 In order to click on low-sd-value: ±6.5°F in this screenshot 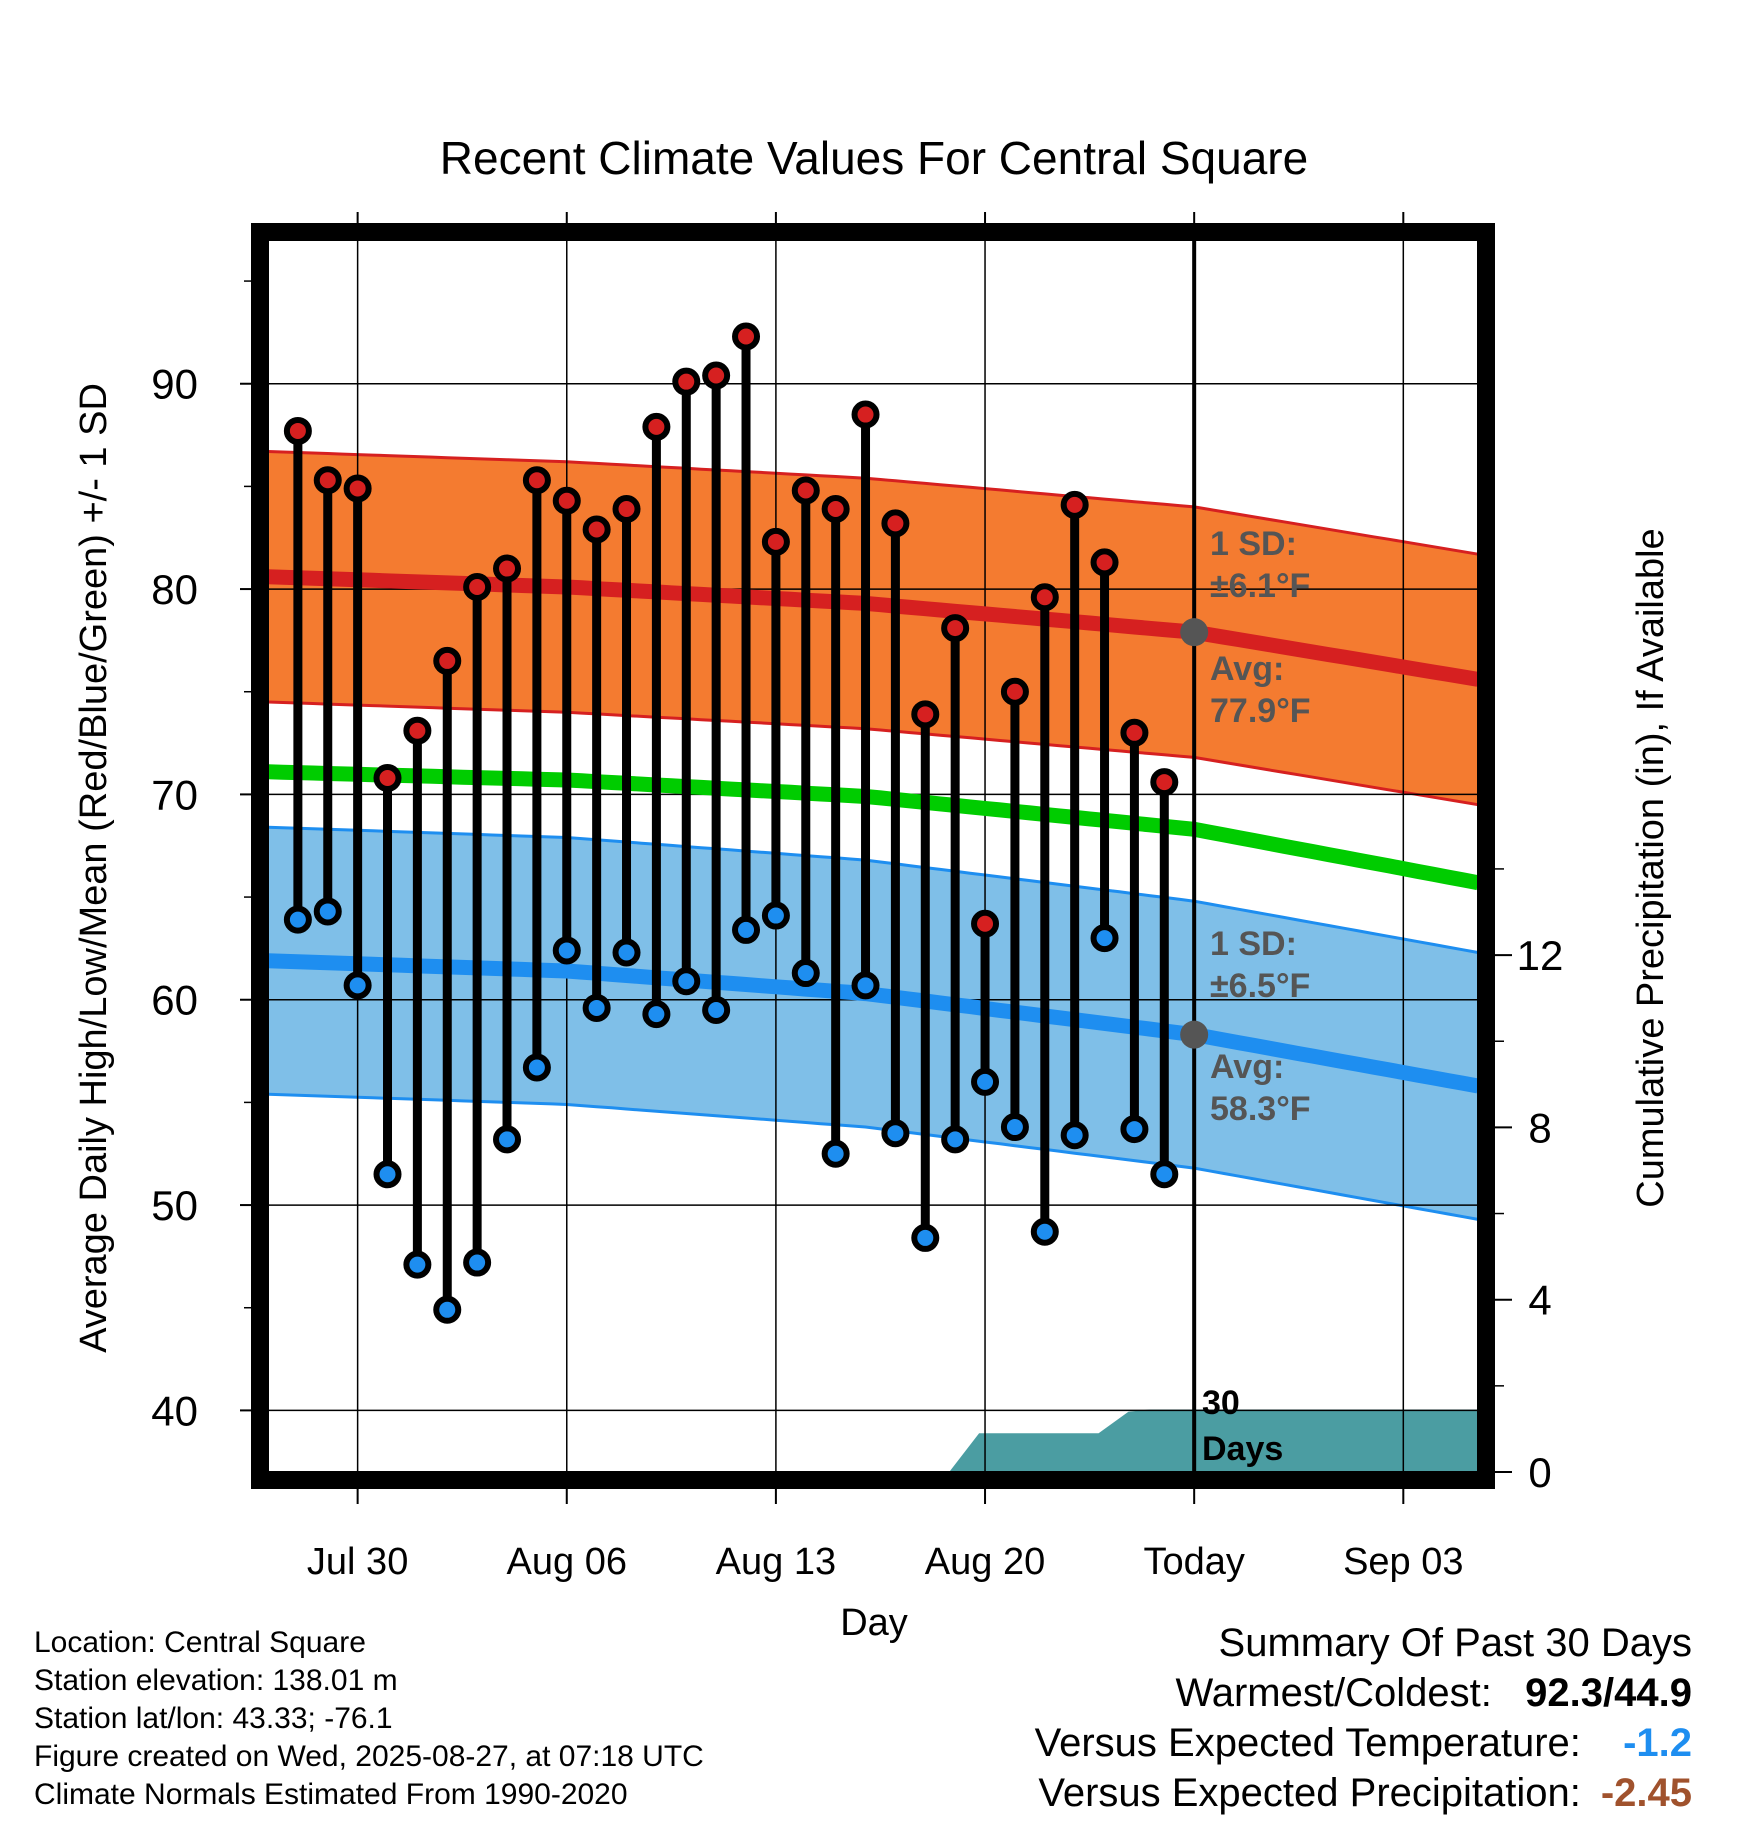, I will do `click(1260, 986)`.